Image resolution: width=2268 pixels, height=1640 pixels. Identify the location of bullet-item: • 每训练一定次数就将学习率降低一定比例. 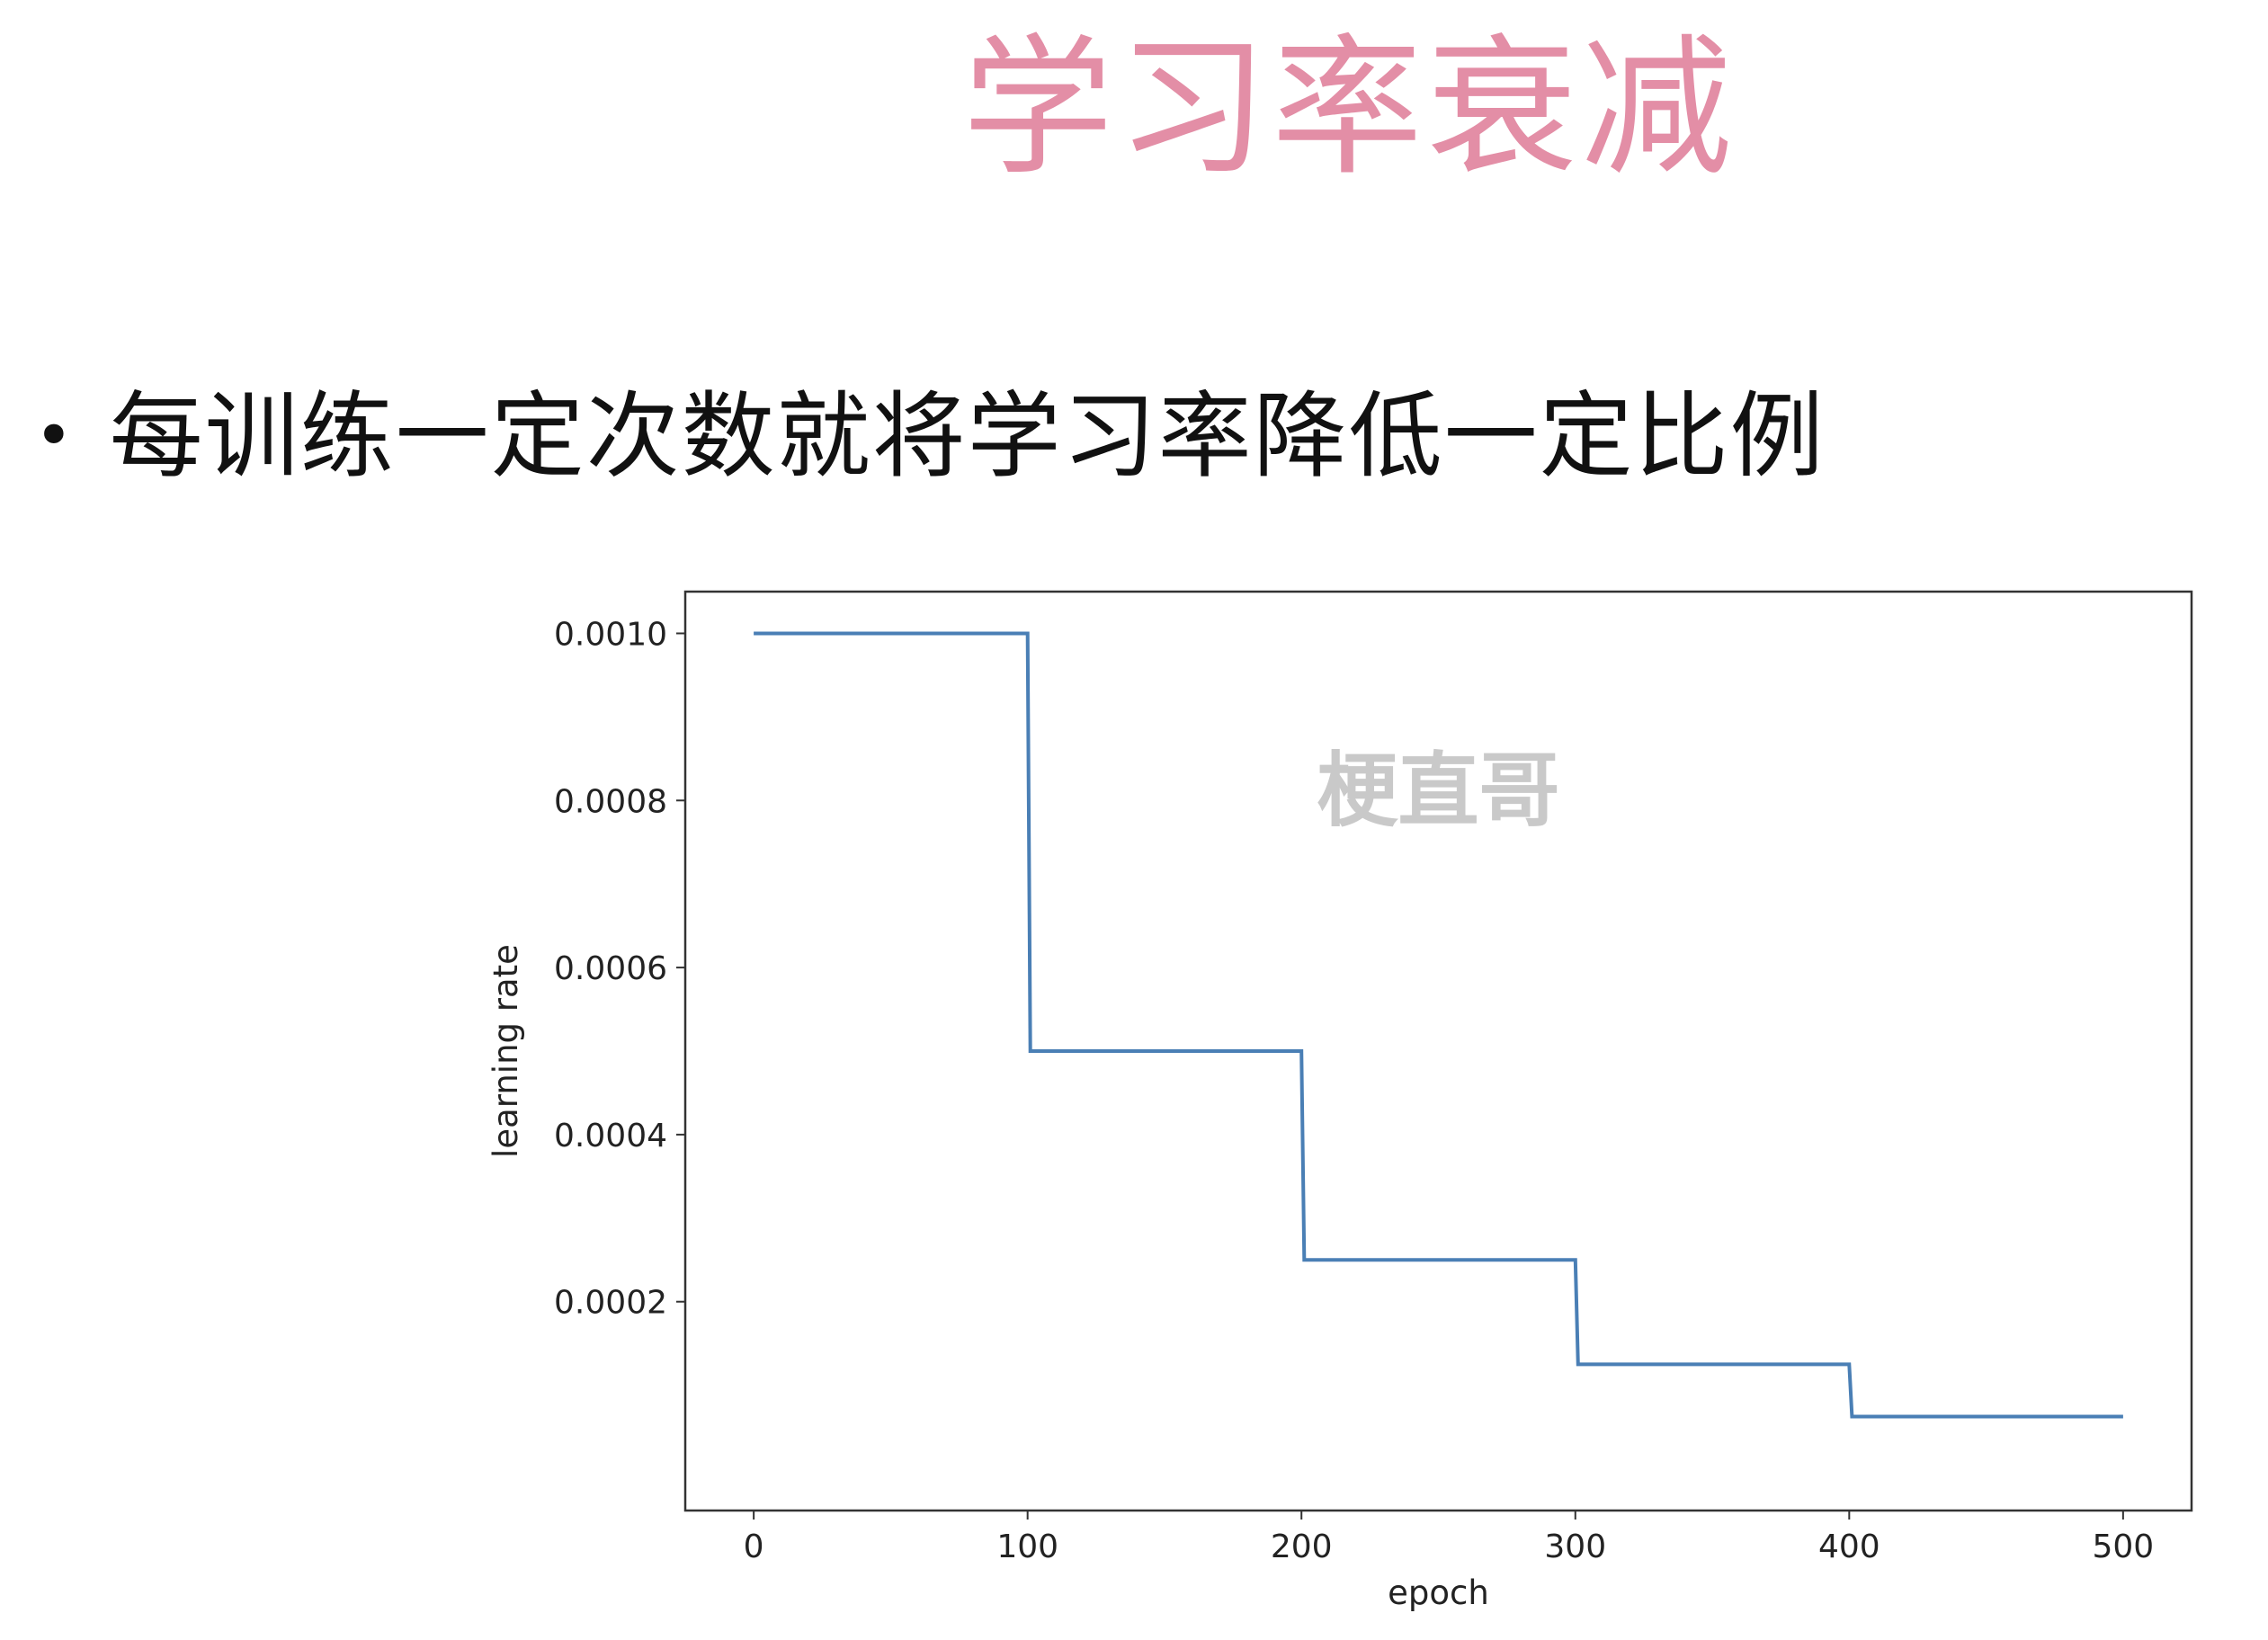
(930, 437).